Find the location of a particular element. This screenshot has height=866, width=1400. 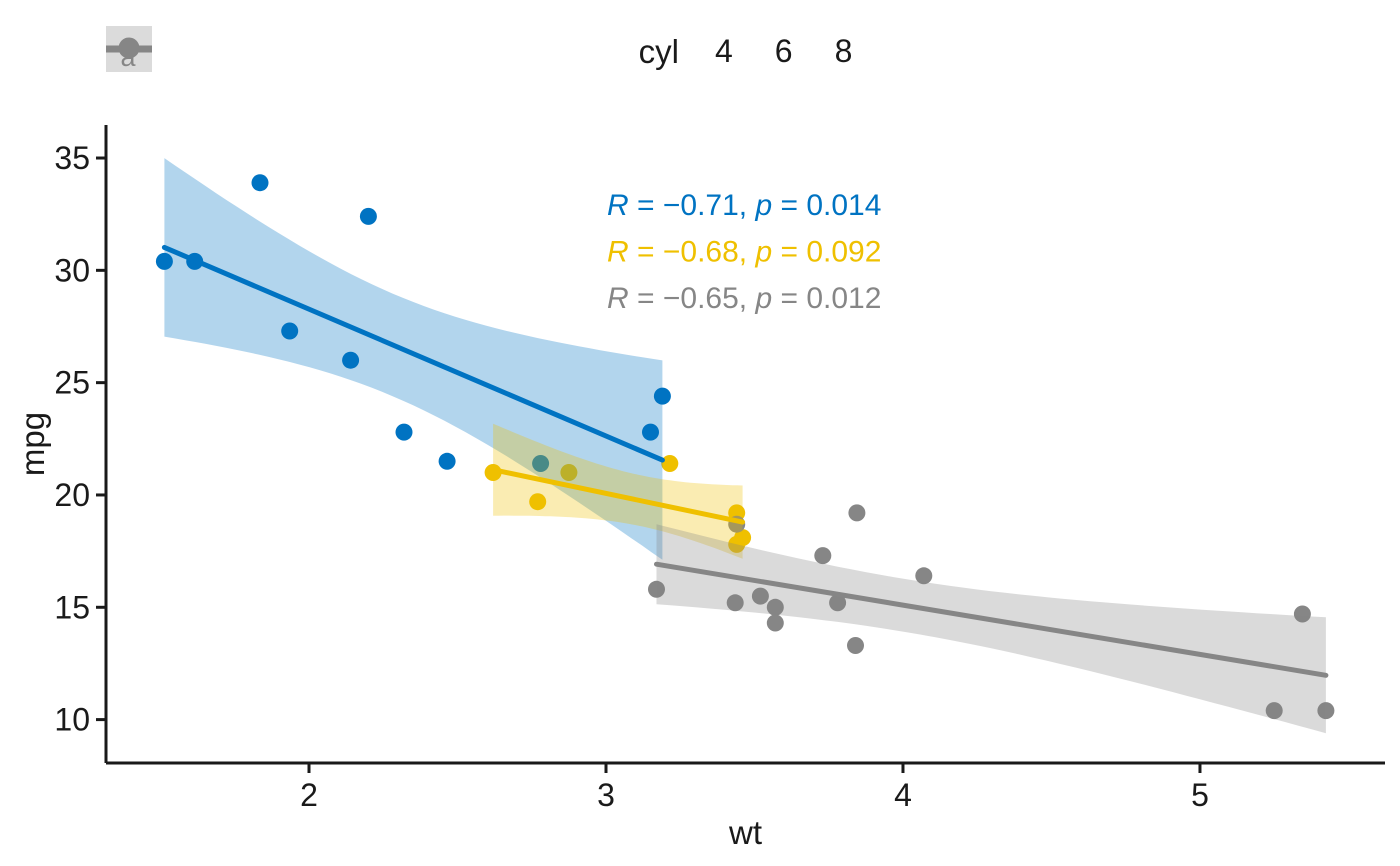

legend-entry-6: a6 is located at coordinates (449, 49).